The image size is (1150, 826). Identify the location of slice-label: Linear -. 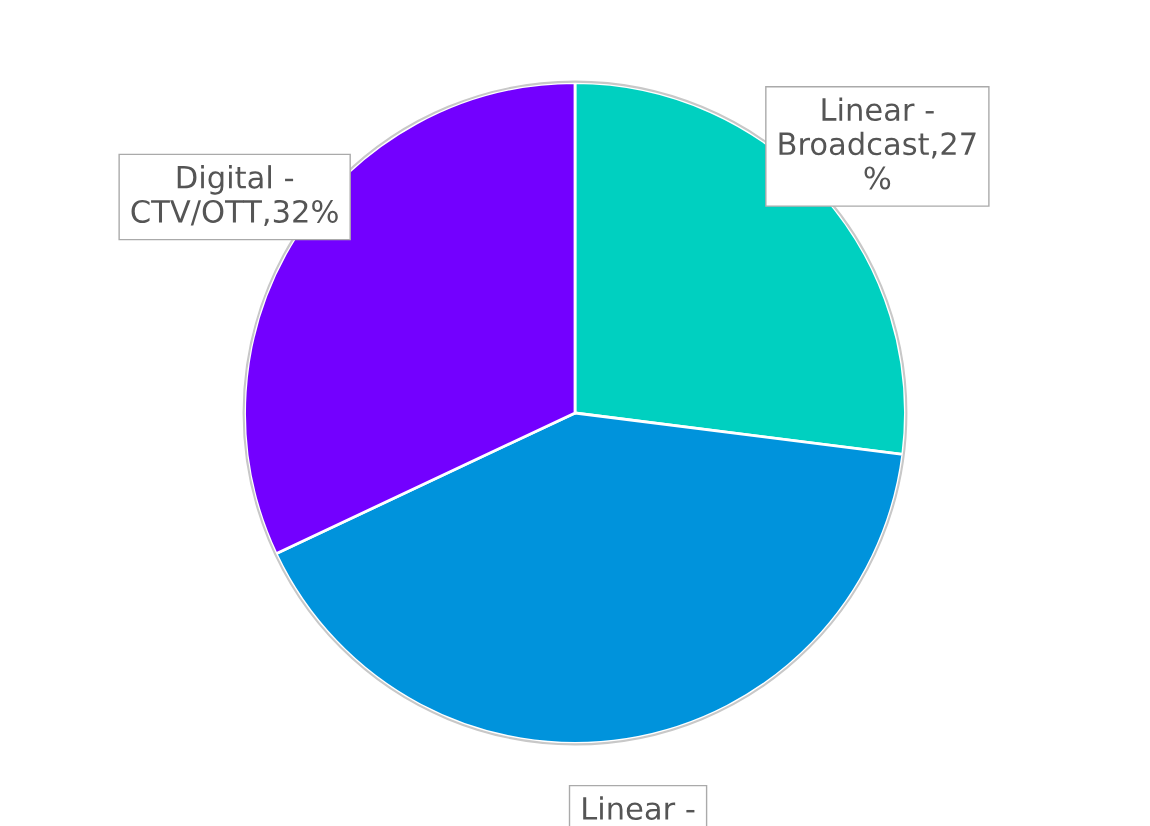
(639, 808).